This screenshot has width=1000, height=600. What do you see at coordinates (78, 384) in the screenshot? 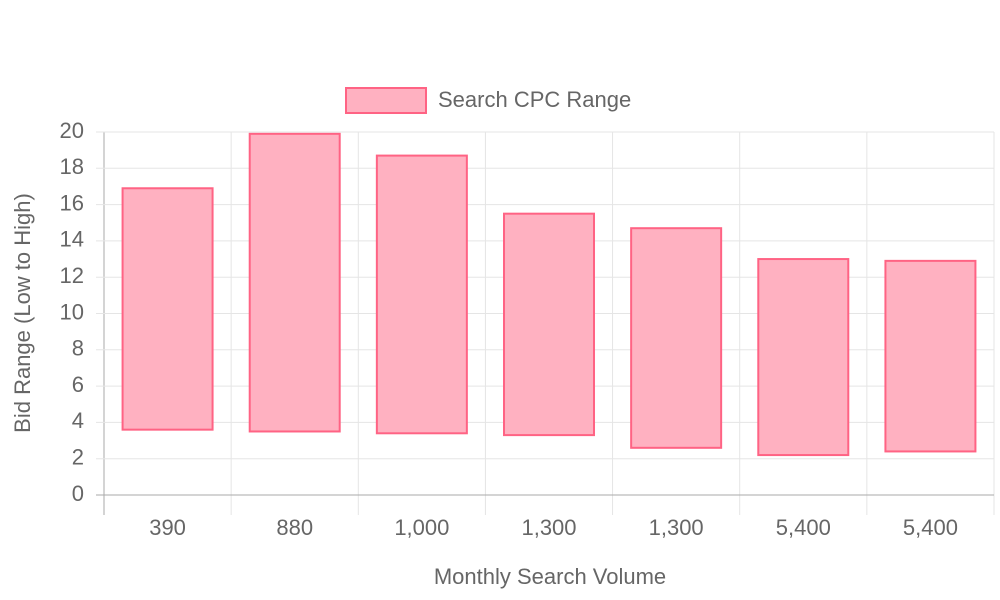
I see `y-tick-label: 6` at bounding box center [78, 384].